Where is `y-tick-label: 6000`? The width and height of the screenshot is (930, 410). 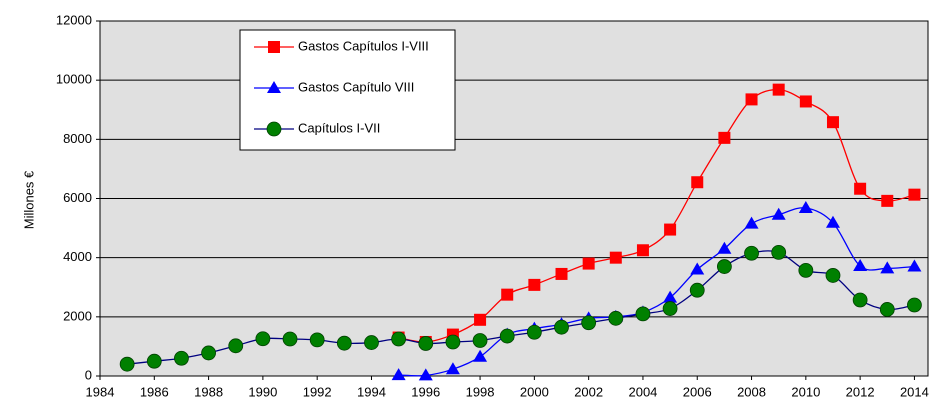 y-tick-label: 6000 is located at coordinates (77, 197).